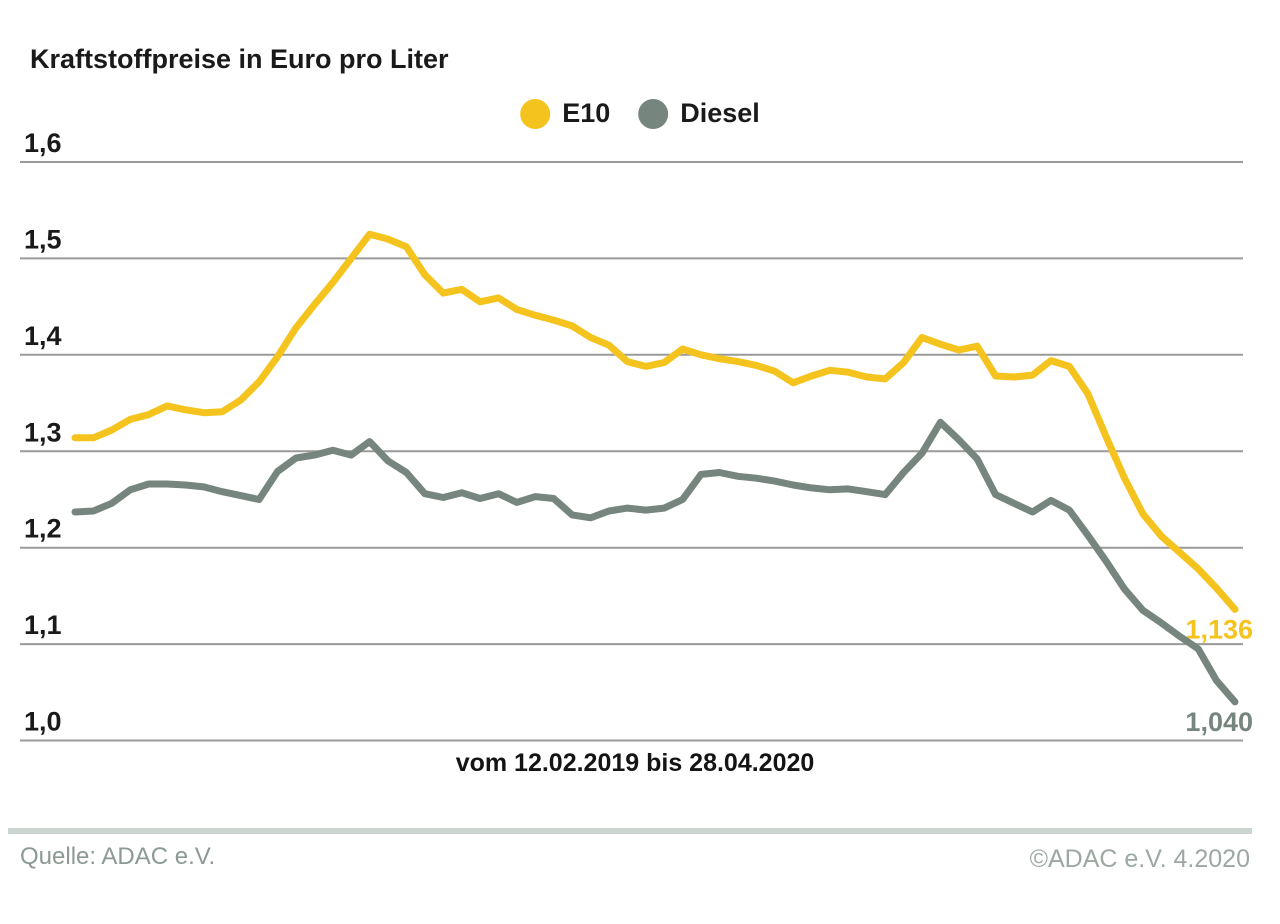 Image resolution: width=1280 pixels, height=924 pixels. I want to click on e10-end-value-label: 1,136, so click(1219, 629).